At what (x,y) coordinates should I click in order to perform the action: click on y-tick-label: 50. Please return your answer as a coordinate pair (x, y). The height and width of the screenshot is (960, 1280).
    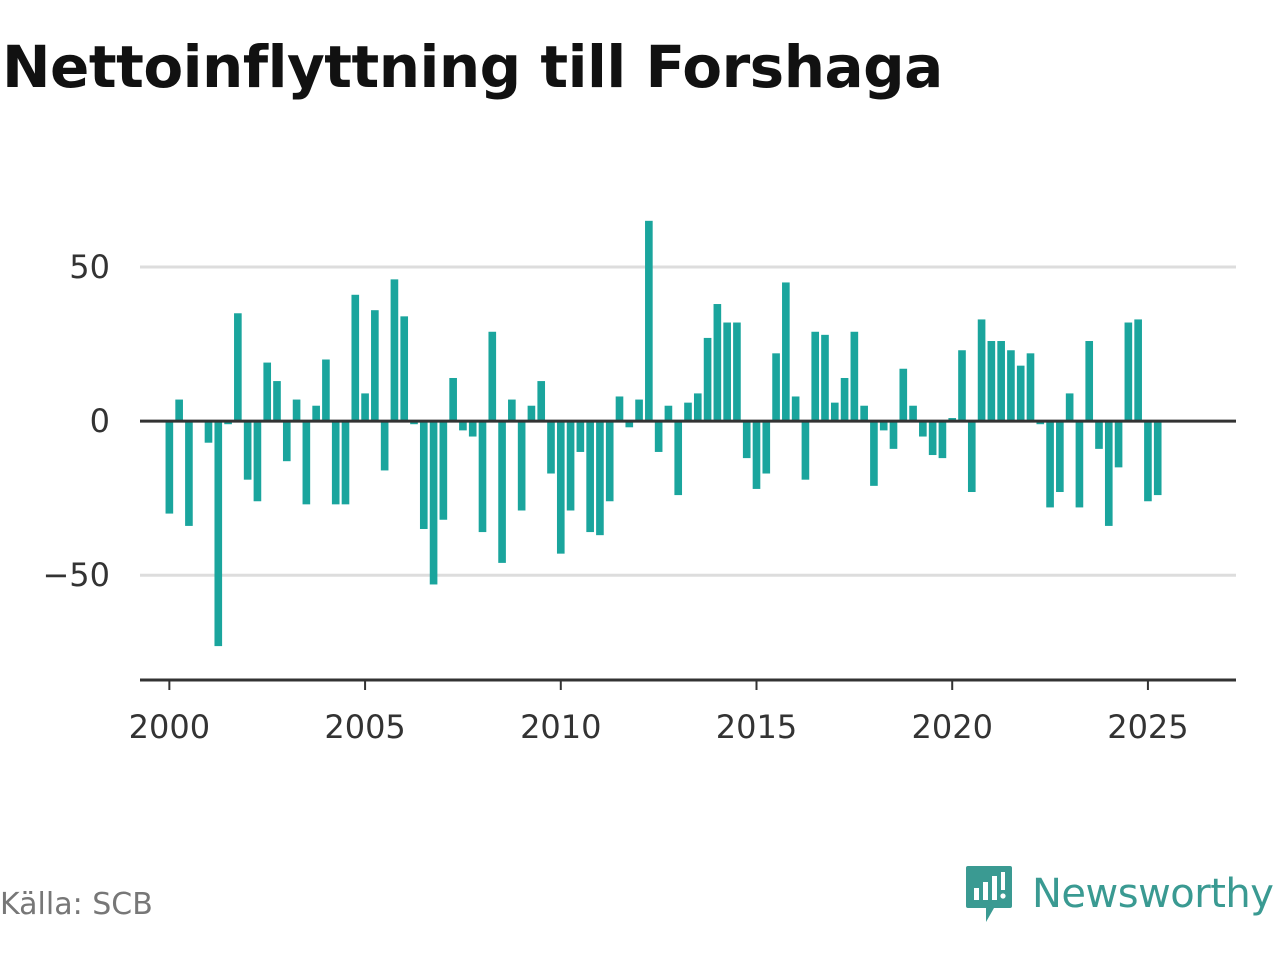
    Looking at the image, I should click on (89, 267).